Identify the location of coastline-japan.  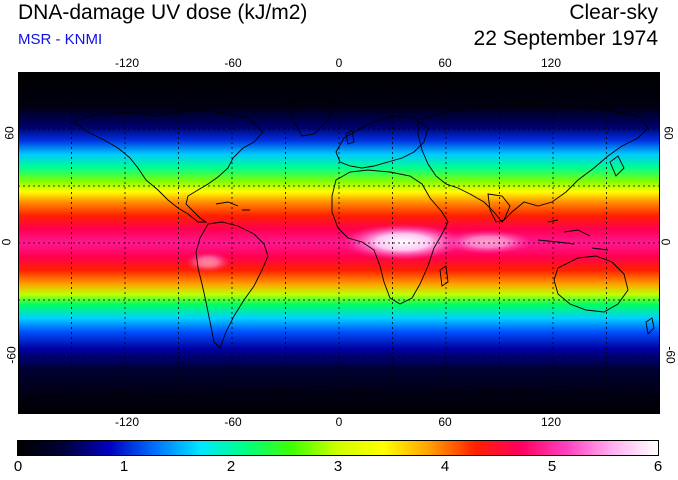
(617, 166).